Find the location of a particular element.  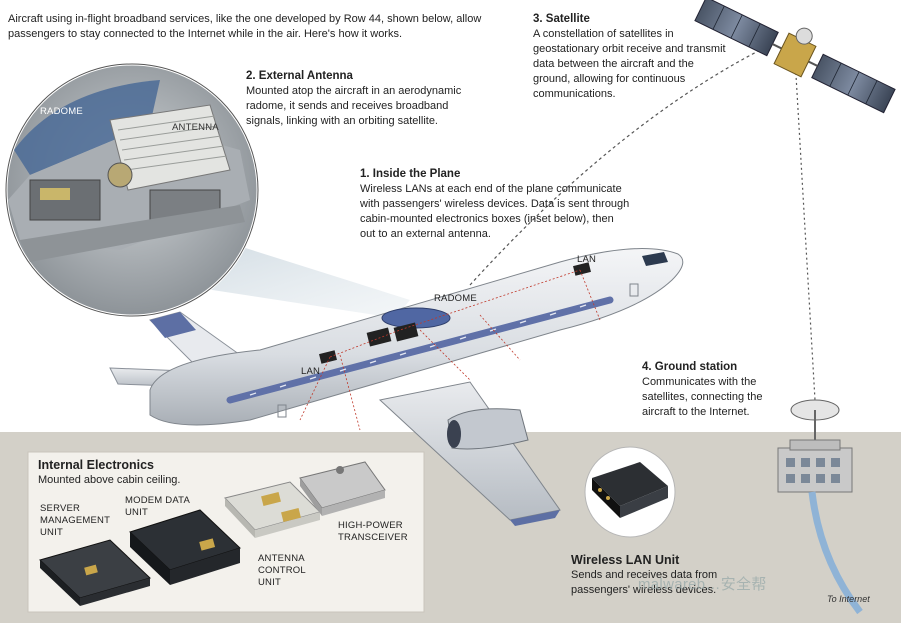

inside-plane-heading: 1. Inside the Plane is located at coordinates (410, 174).